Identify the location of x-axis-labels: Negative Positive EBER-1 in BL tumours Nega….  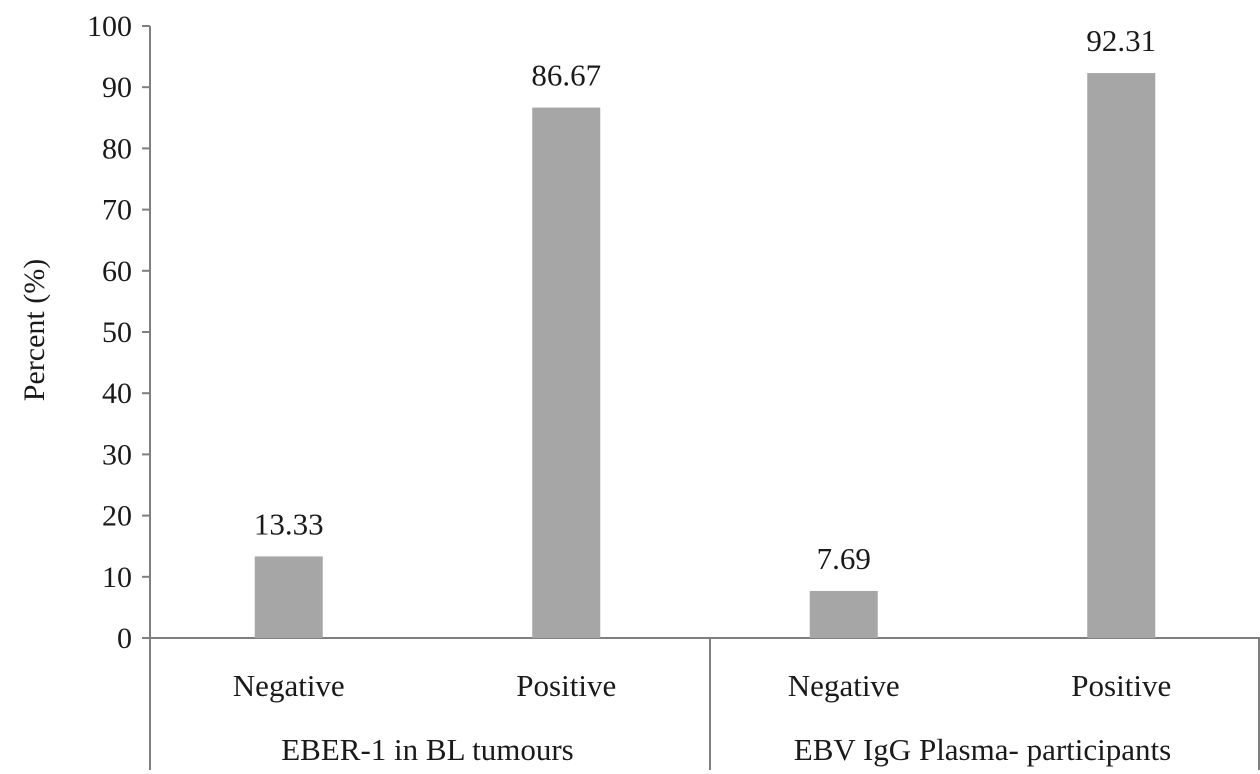
(702, 717).